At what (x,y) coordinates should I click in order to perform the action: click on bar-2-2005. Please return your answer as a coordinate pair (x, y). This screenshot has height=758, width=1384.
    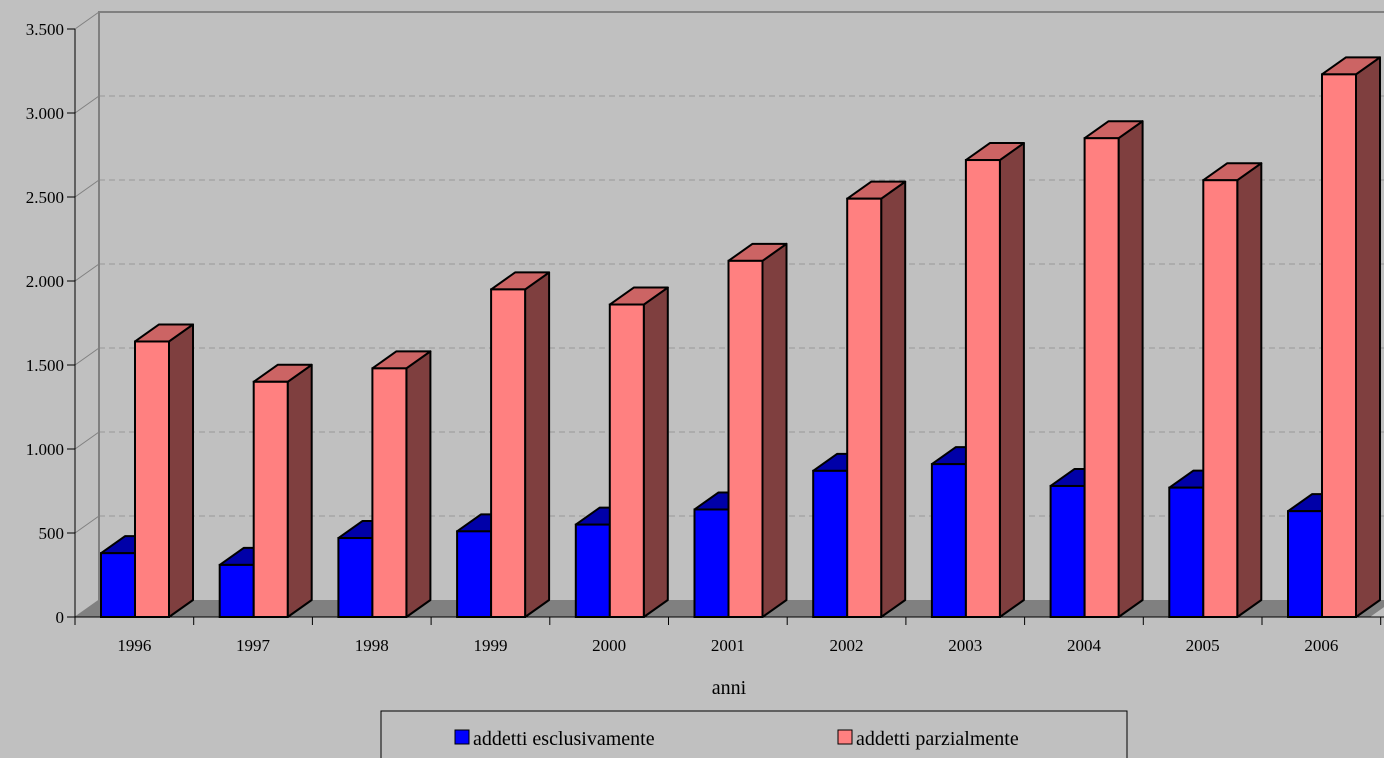
    Looking at the image, I should click on (1232, 390).